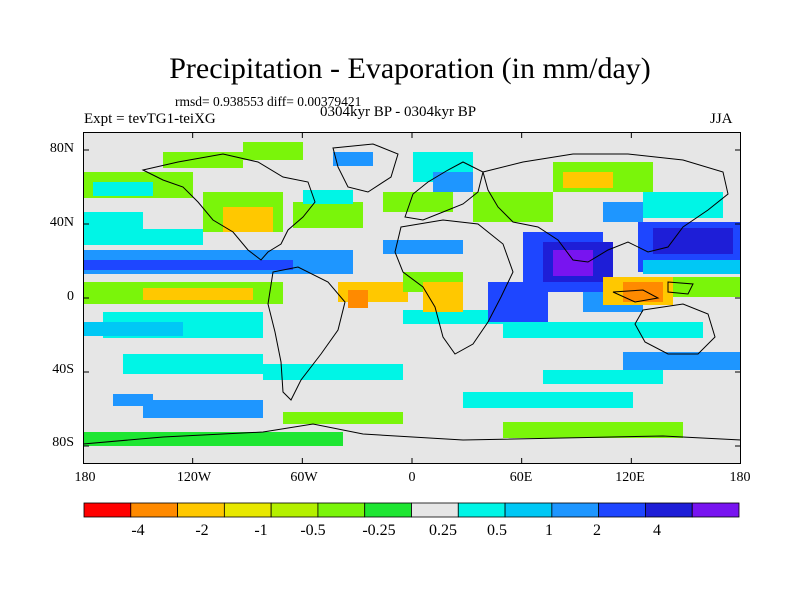  I want to click on period-label: 0304kyr BP - 0304kyr BP, so click(398, 112).